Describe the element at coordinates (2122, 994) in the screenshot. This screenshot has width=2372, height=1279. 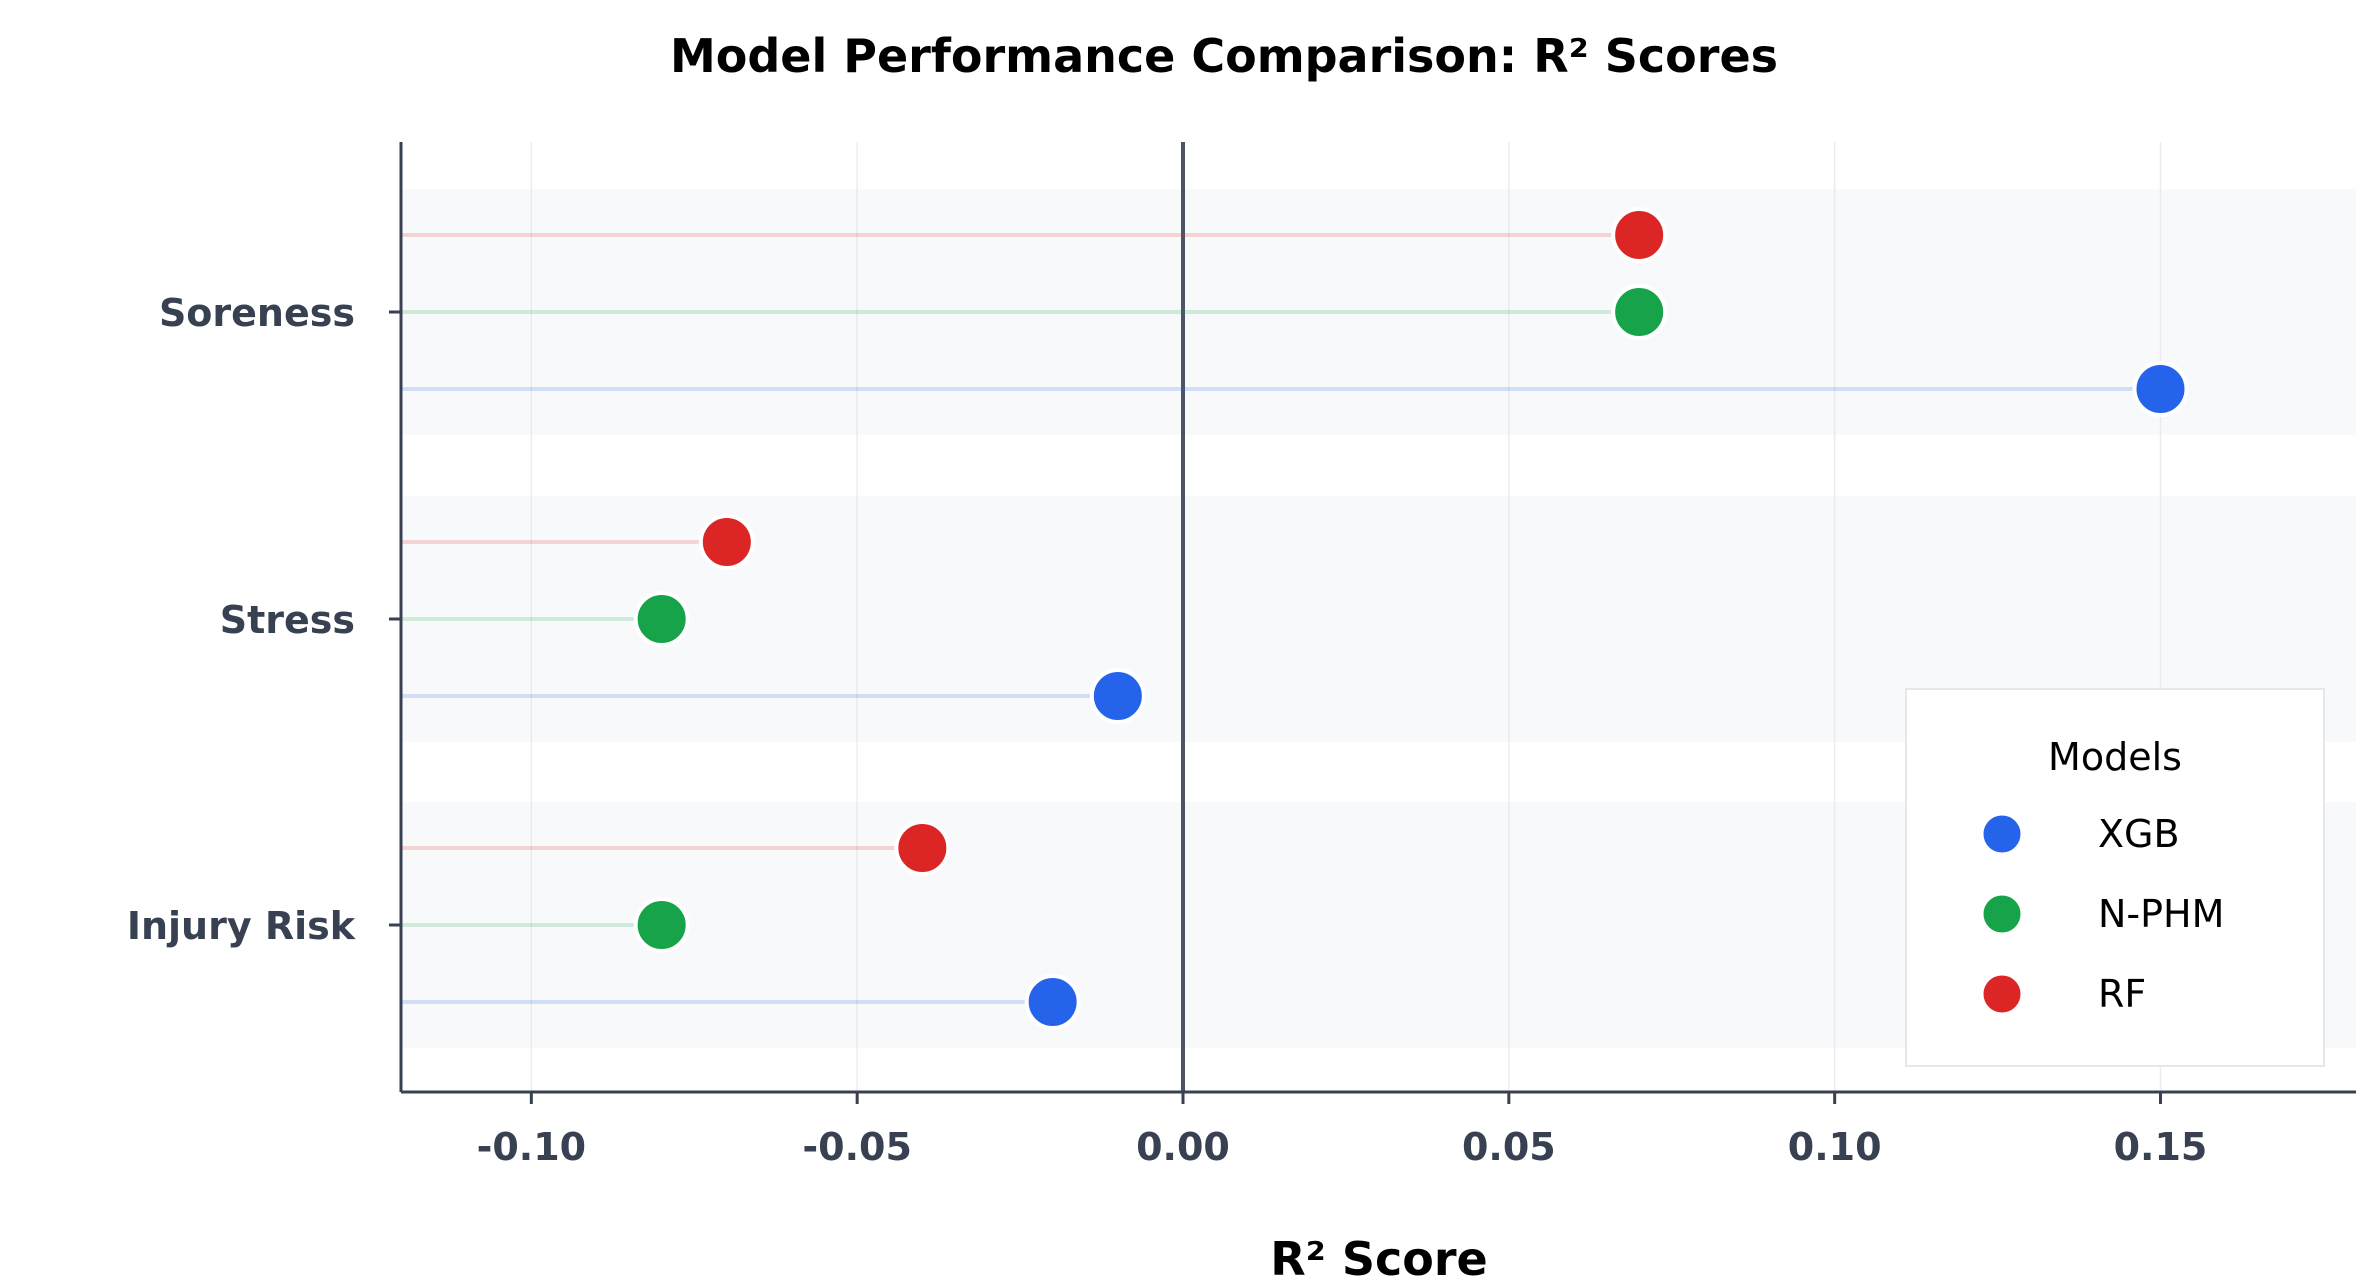
I see `legend-label: RF` at that location.